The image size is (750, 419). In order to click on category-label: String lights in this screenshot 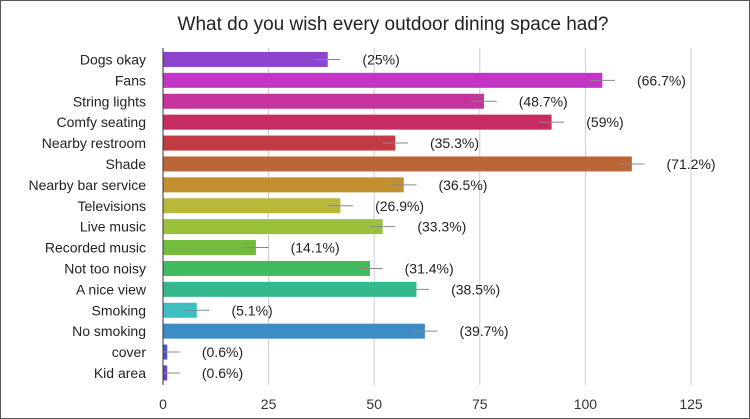, I will do `click(109, 101)`.